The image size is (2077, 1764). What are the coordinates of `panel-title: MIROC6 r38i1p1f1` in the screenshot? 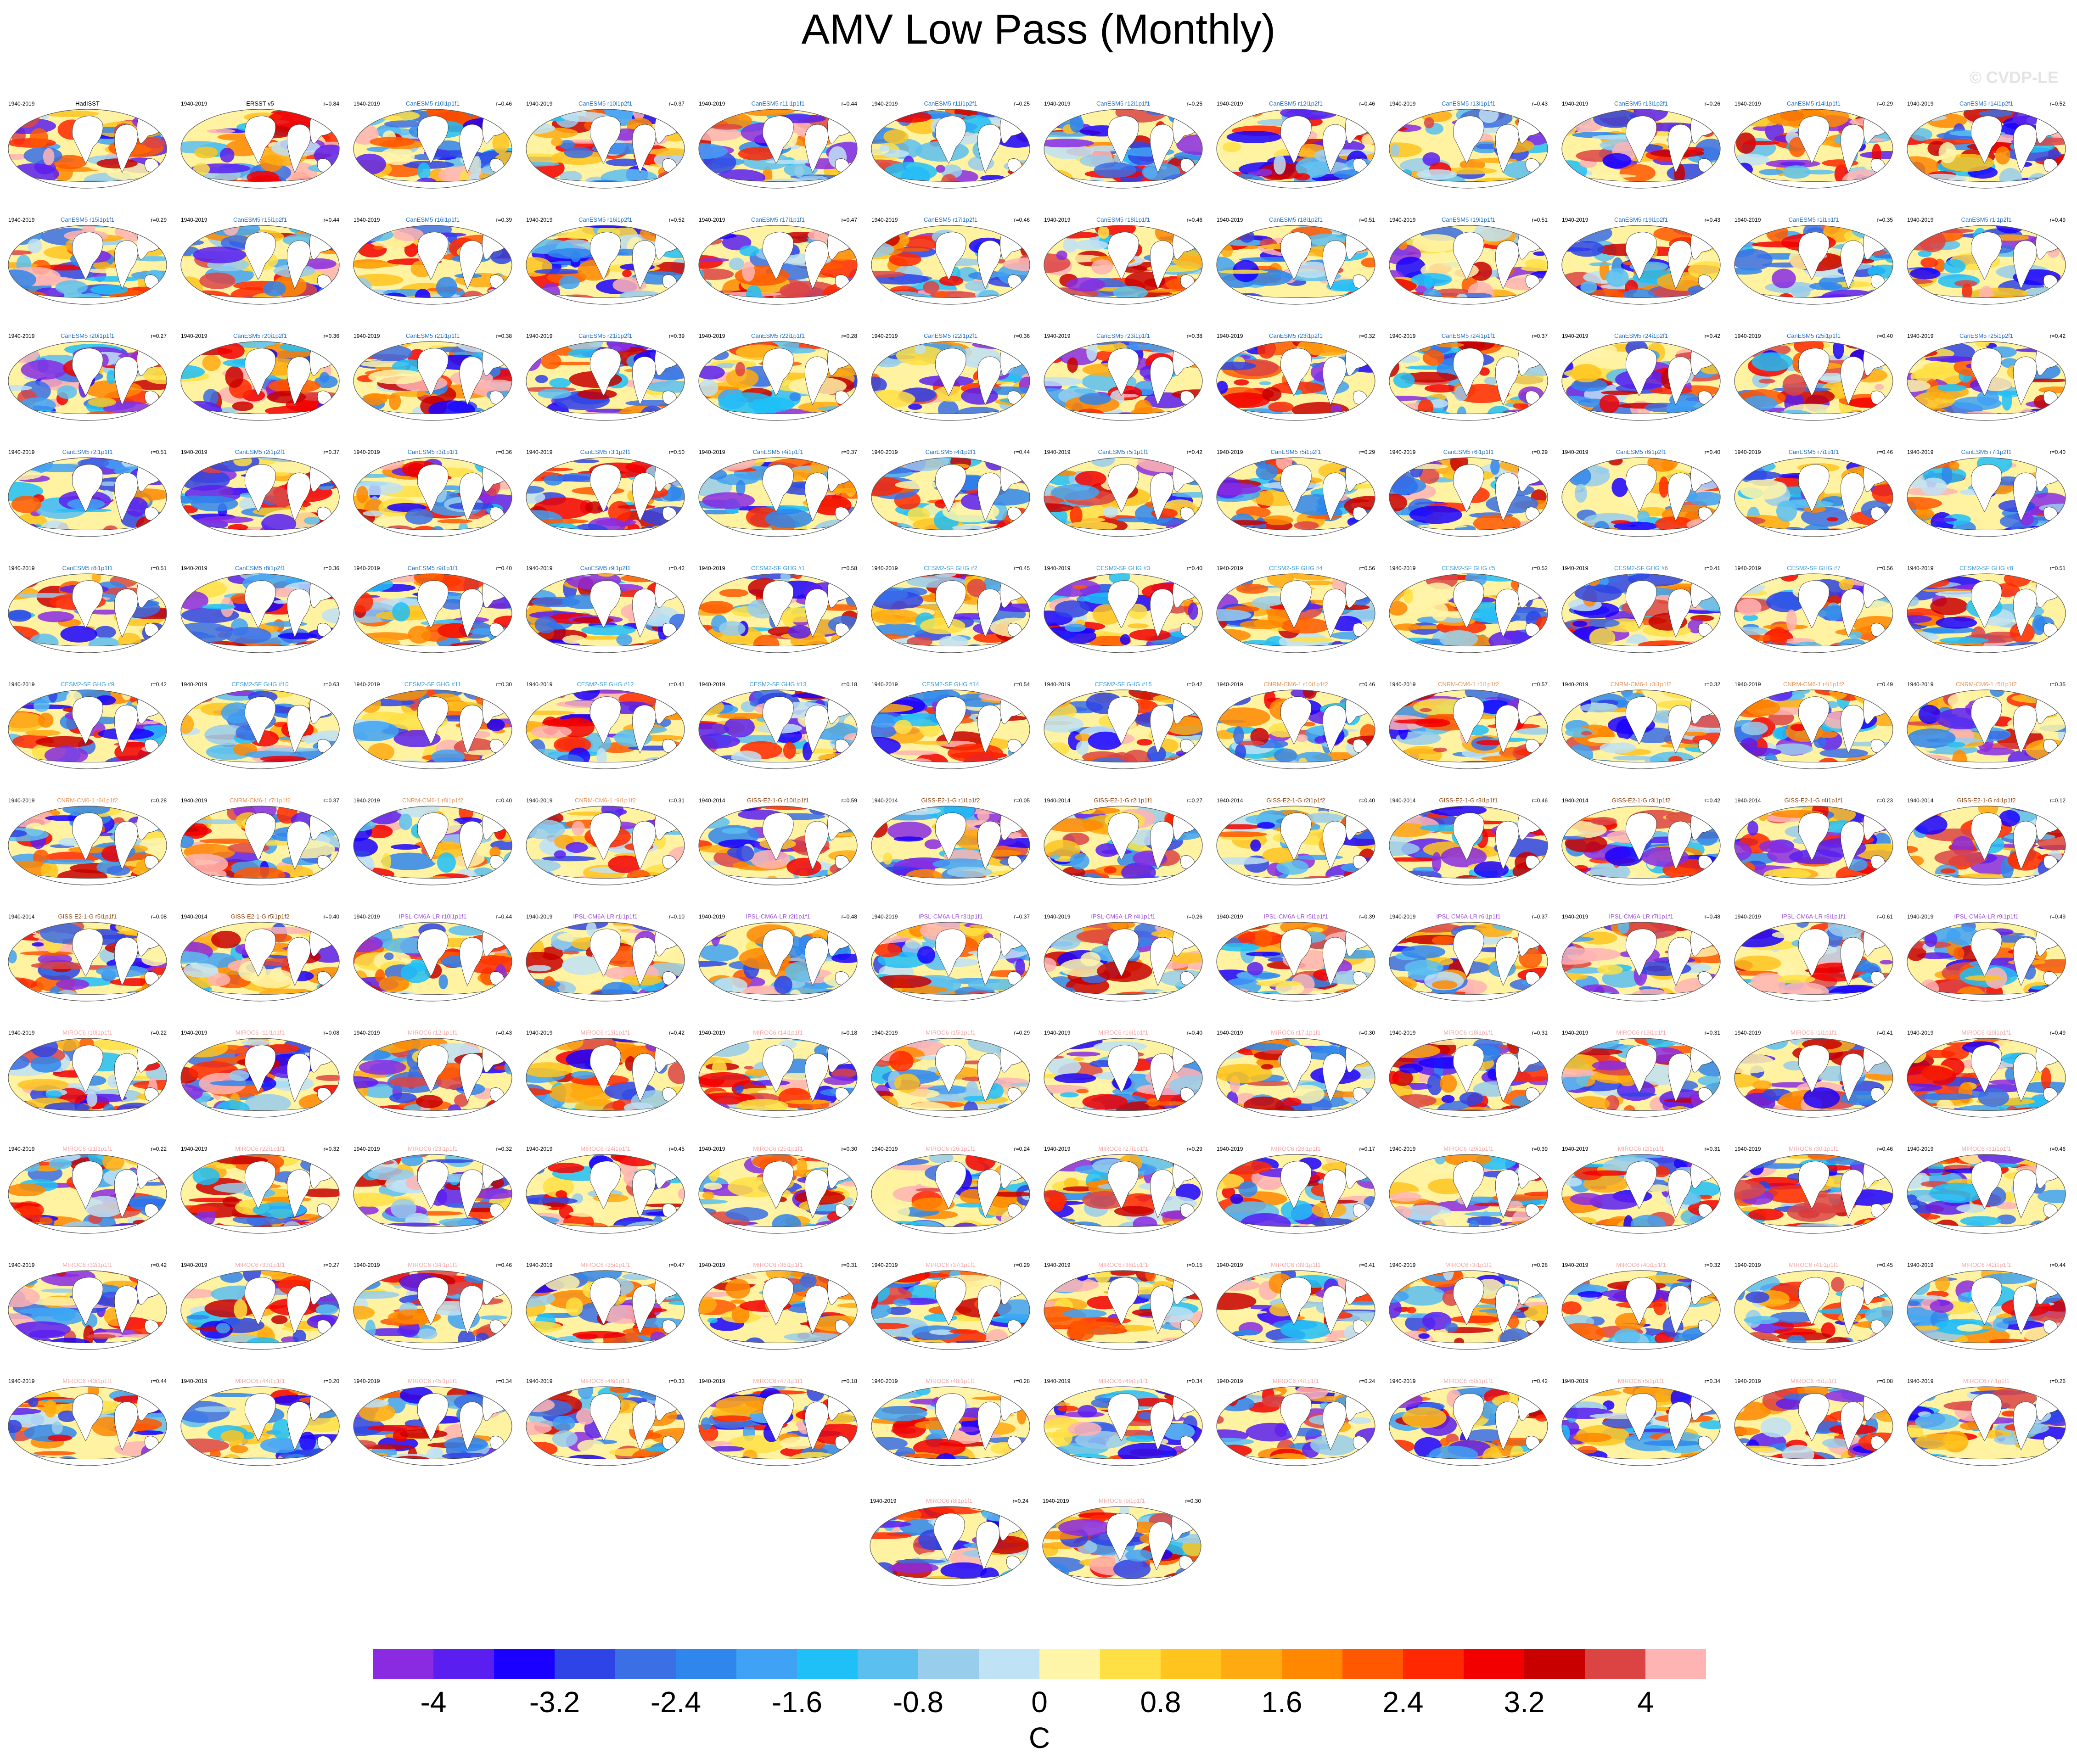 It's located at (1123, 1264).